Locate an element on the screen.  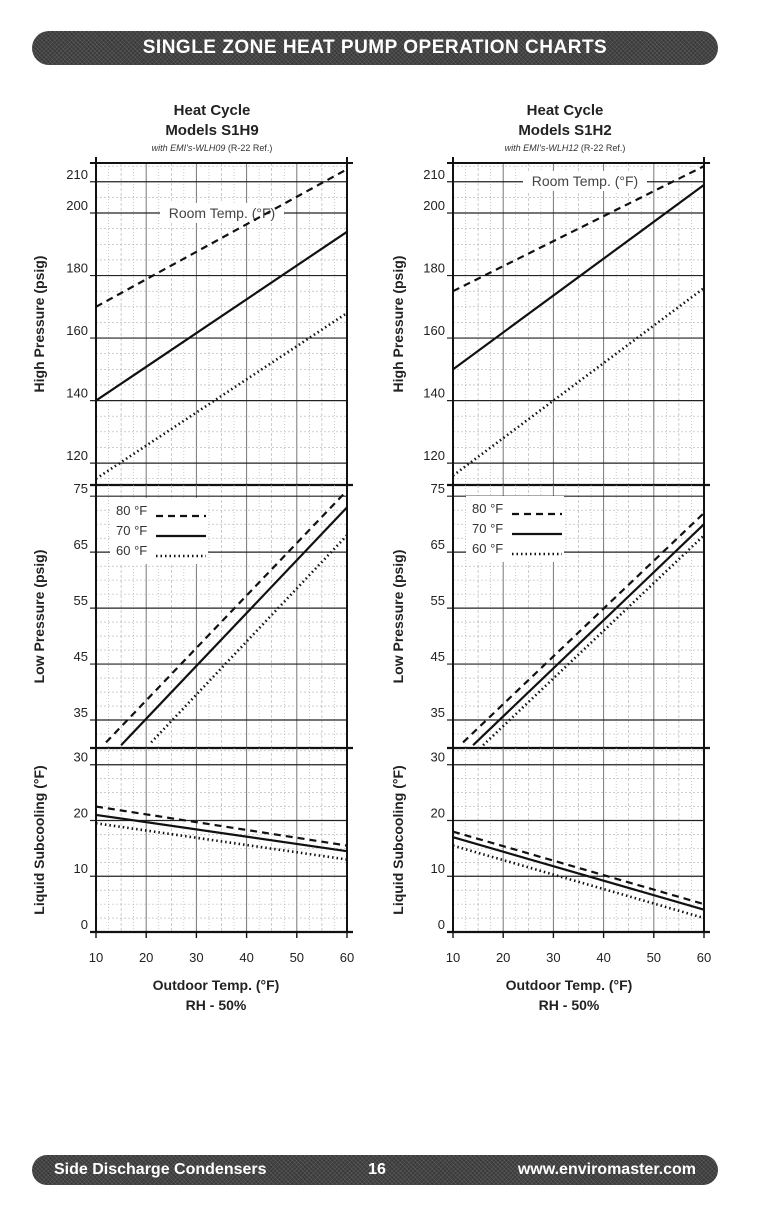
chart-note-model: with EMI's-WLH09 is located at coordinates (190, 148).